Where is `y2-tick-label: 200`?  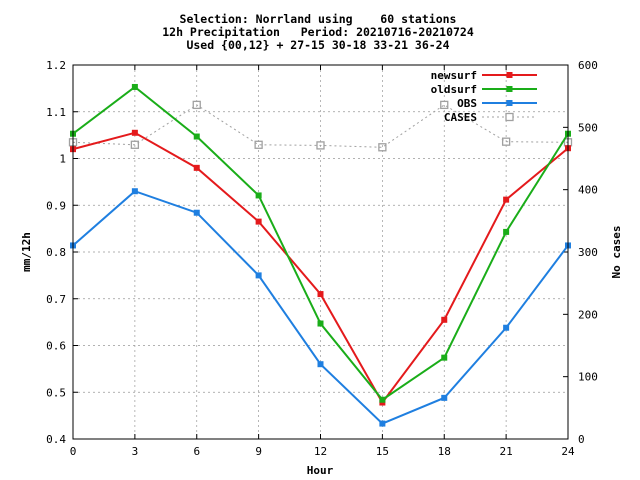
y2-tick-label: 200 is located at coordinates (588, 314).